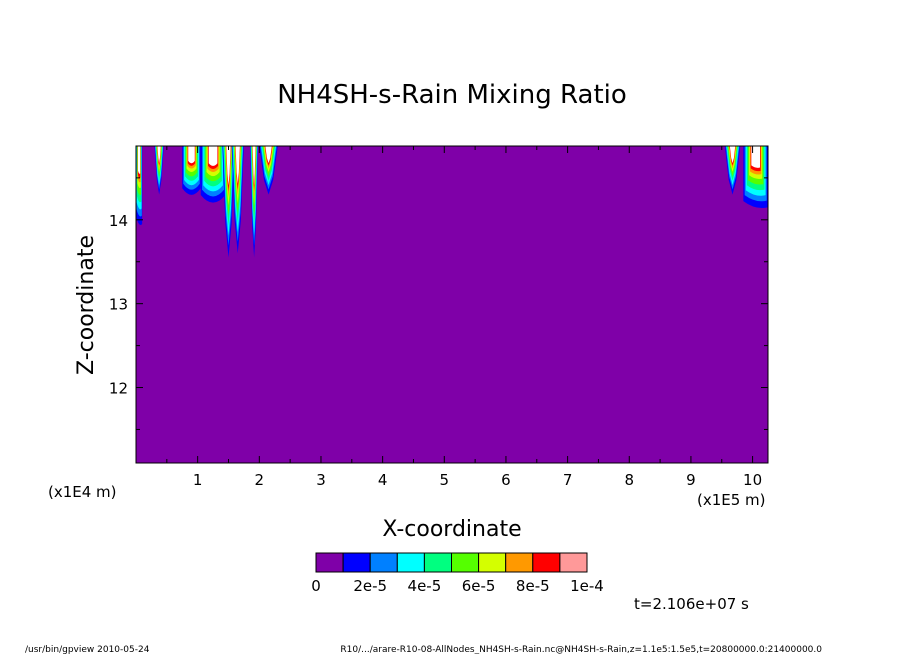 The image size is (904, 654). Describe the element at coordinates (260, 480) in the screenshot. I see `x-tick-label: 2` at that location.